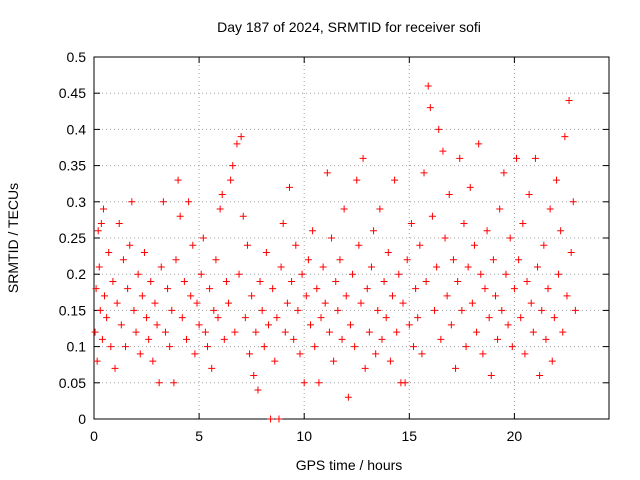  What do you see at coordinates (72, 93) in the screenshot?
I see `y-tick-label: 0.45` at bounding box center [72, 93].